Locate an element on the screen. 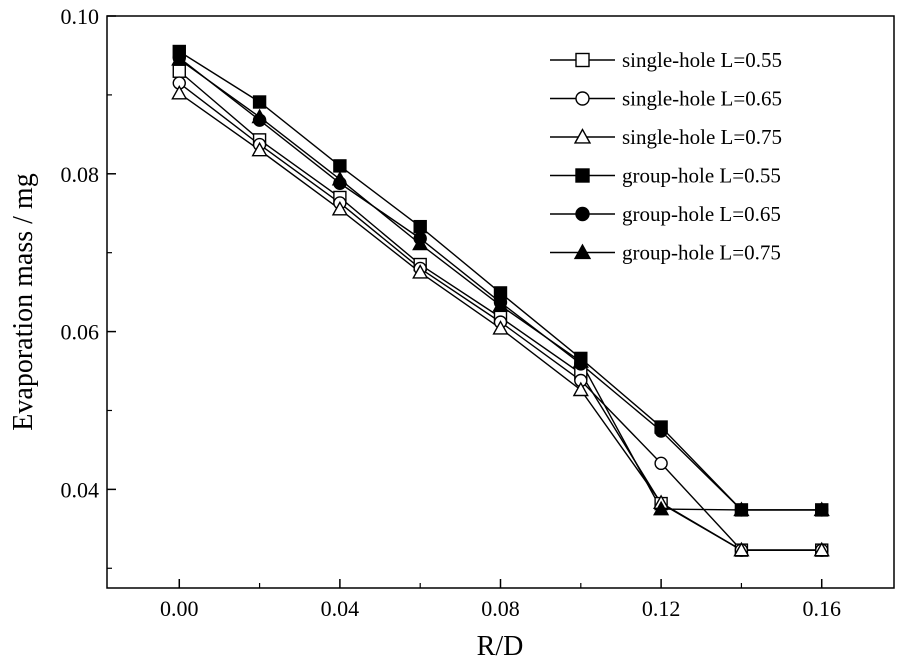  x-tick-label: 0.00 is located at coordinates (179, 608).